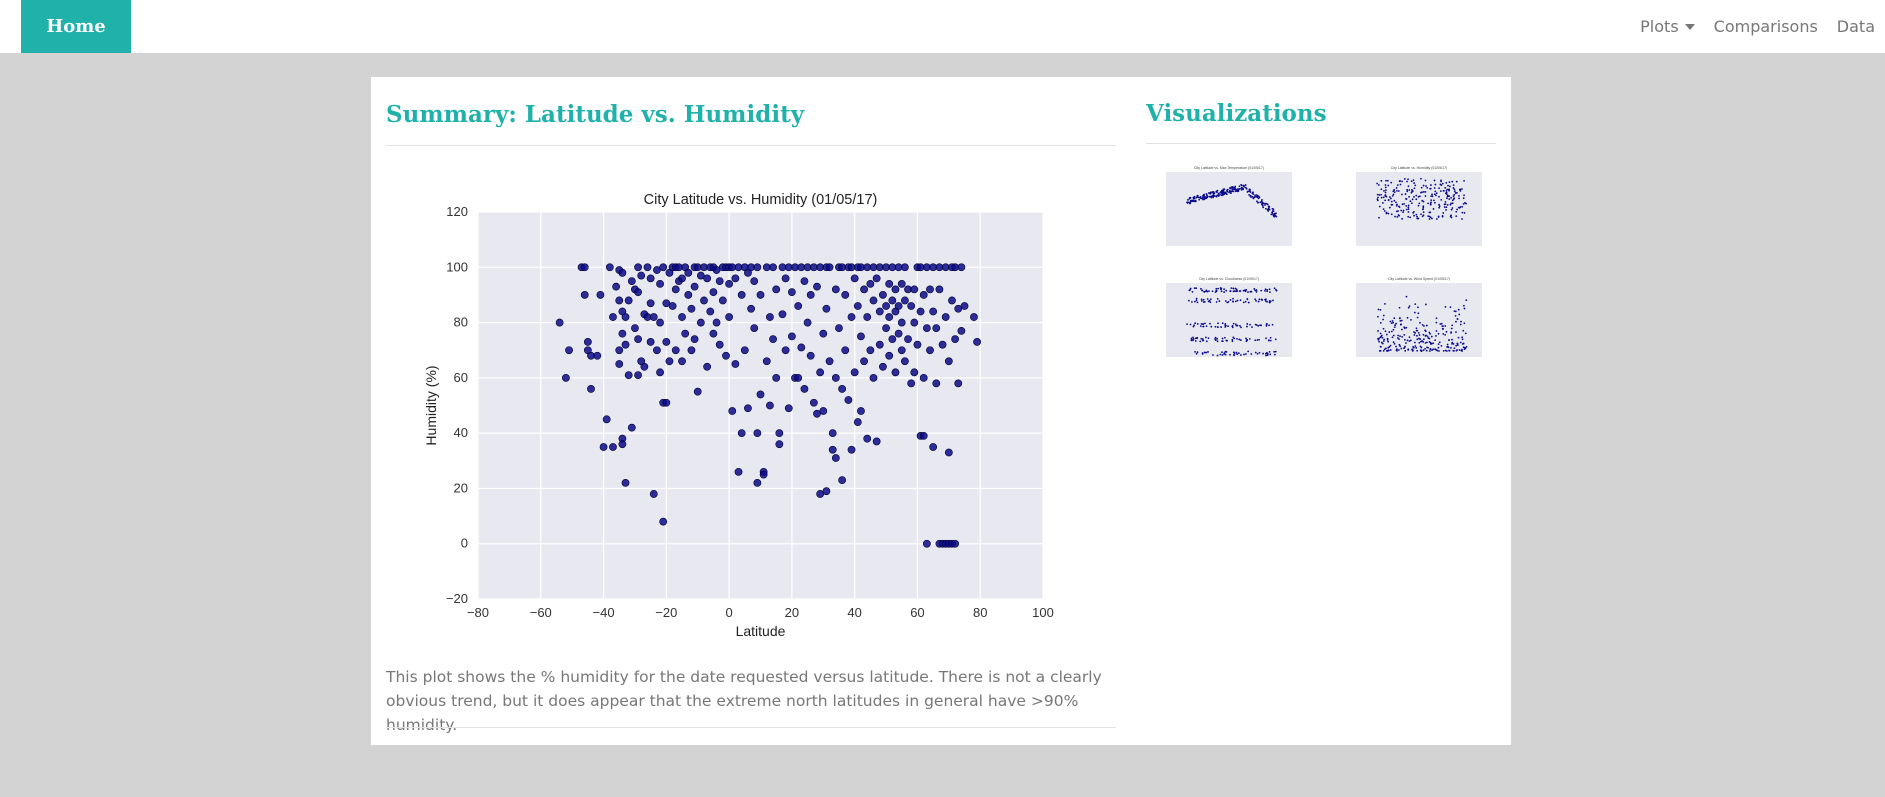  What do you see at coordinates (1855, 26) in the screenshot?
I see `nav-data-link: Data` at bounding box center [1855, 26].